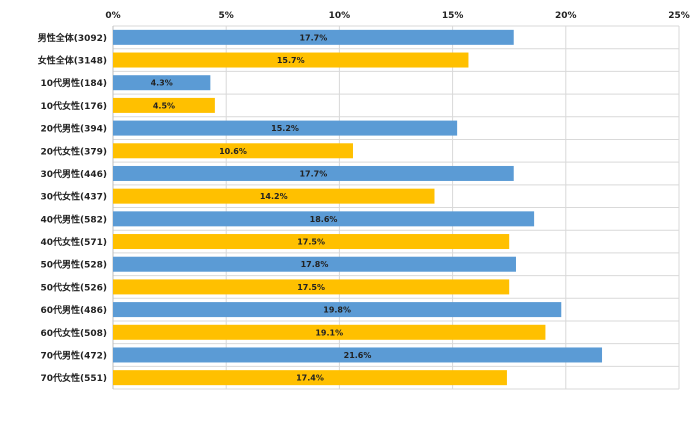  What do you see at coordinates (73, 151) in the screenshot?
I see `category-label: 20代女性(379)` at bounding box center [73, 151].